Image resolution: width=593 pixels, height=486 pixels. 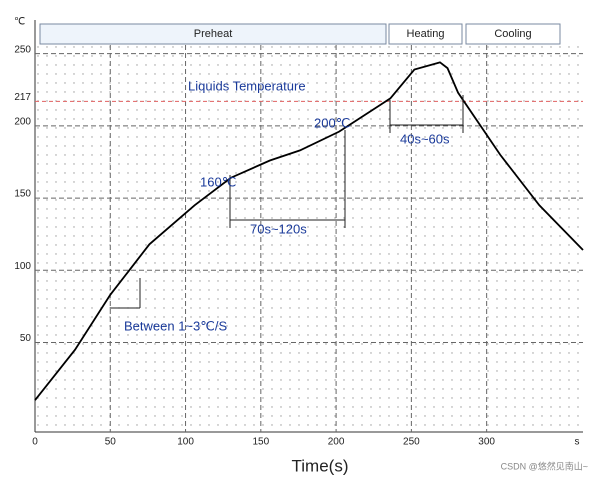 What do you see at coordinates (218, 181) in the screenshot?
I see `annotation: 160℃` at bounding box center [218, 181].